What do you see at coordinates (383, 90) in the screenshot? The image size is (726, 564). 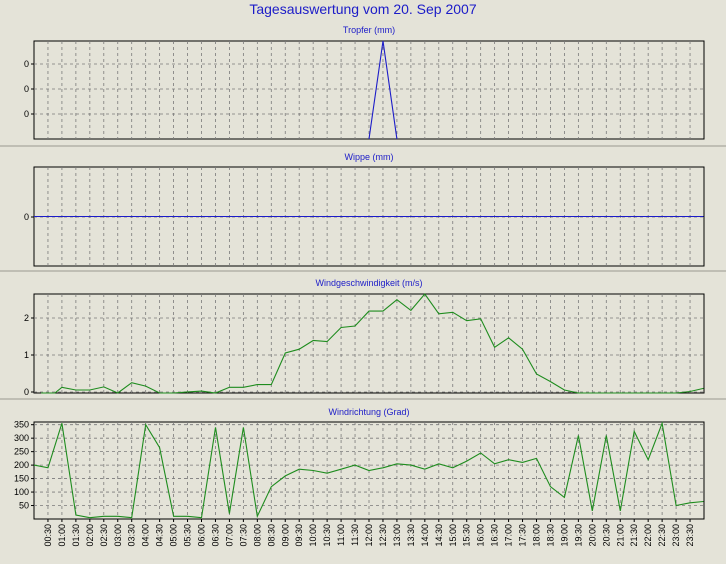 I see `series-line` at bounding box center [383, 90].